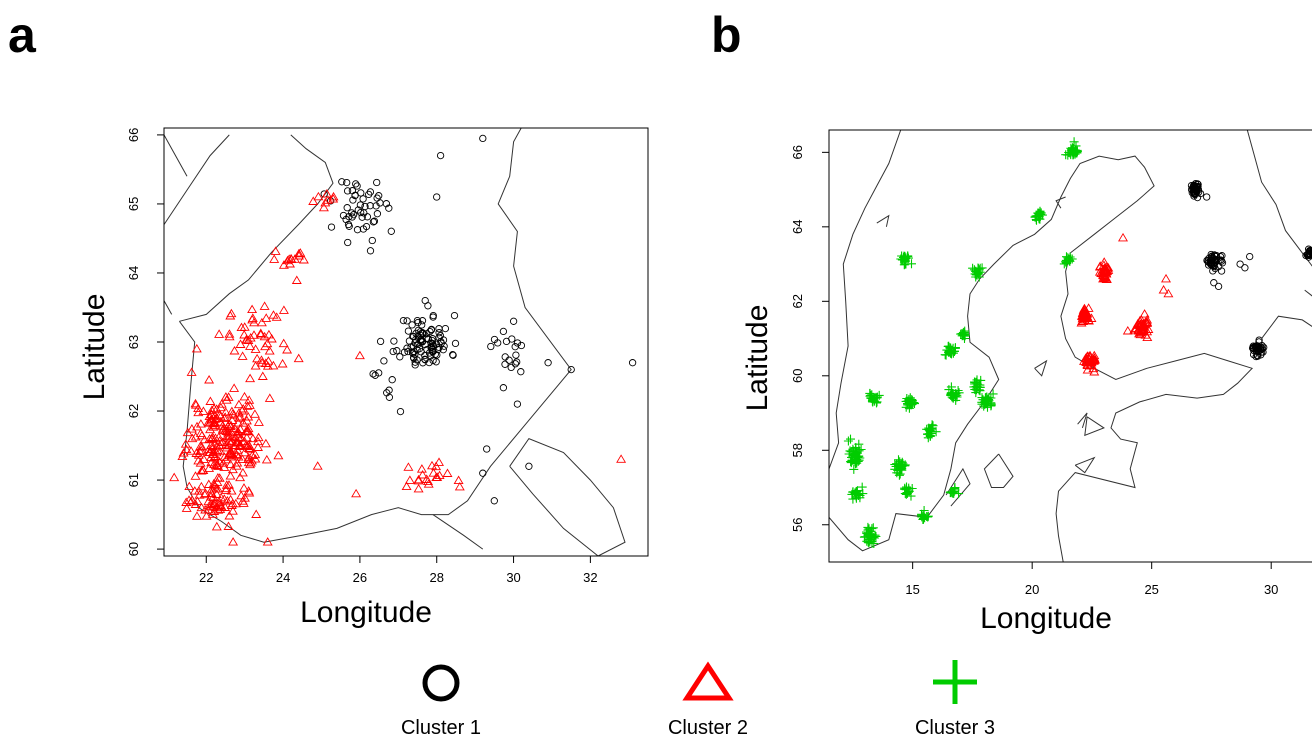  What do you see at coordinates (955, 728) in the screenshot?
I see `legend-label-cluster-3: Cluster 3` at bounding box center [955, 728].